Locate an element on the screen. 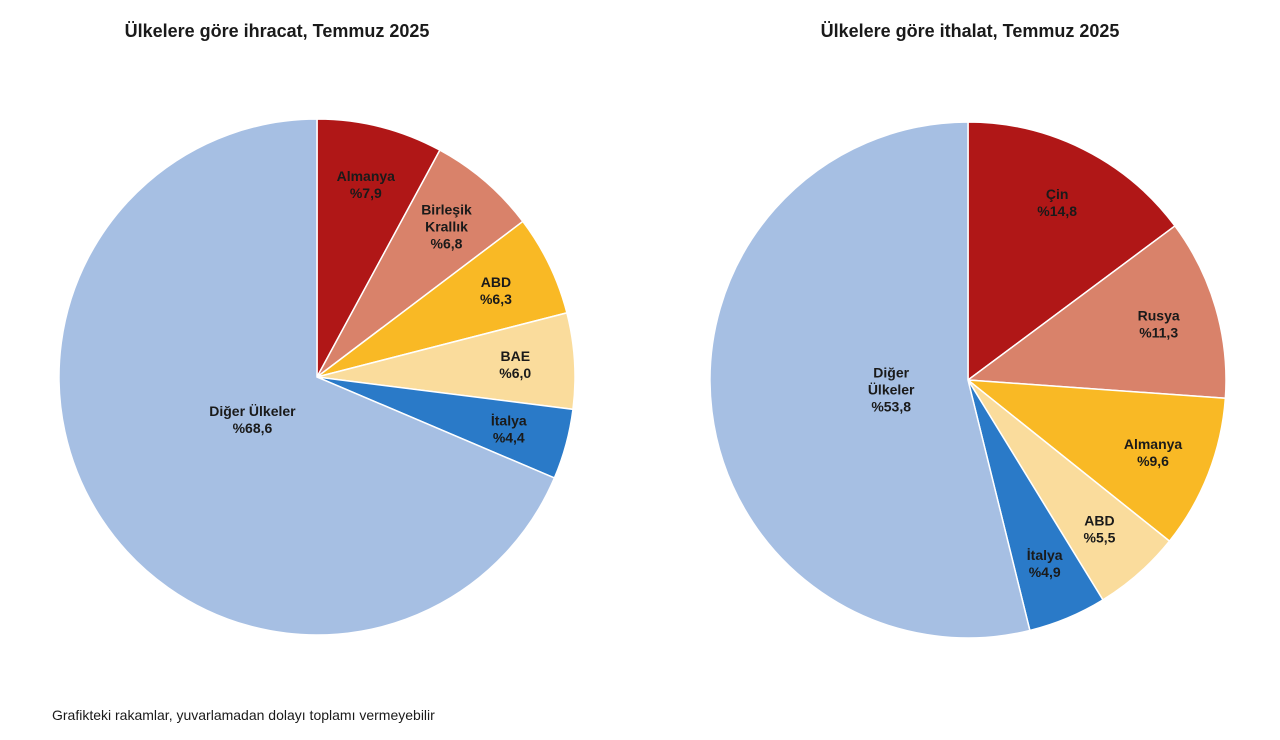 The height and width of the screenshot is (740, 1280). label-line: BAE is located at coordinates (515, 356).